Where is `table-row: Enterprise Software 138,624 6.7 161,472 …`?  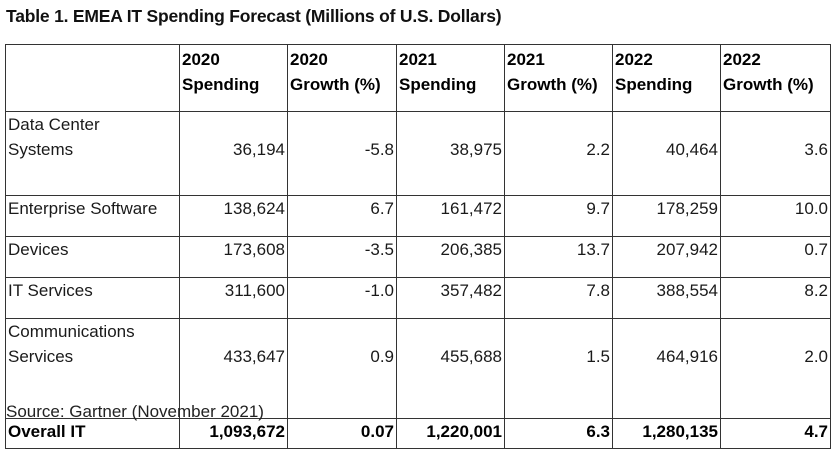 table-row: Enterprise Software 138,624 6.7 161,472 … is located at coordinates (418, 216).